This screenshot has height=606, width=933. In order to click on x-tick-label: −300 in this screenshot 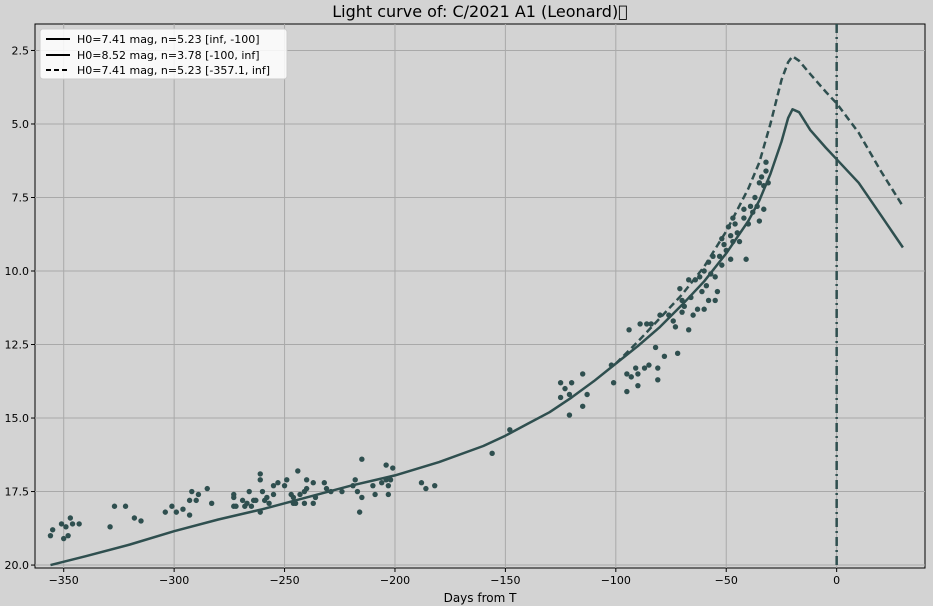, I will do `click(174, 580)`.